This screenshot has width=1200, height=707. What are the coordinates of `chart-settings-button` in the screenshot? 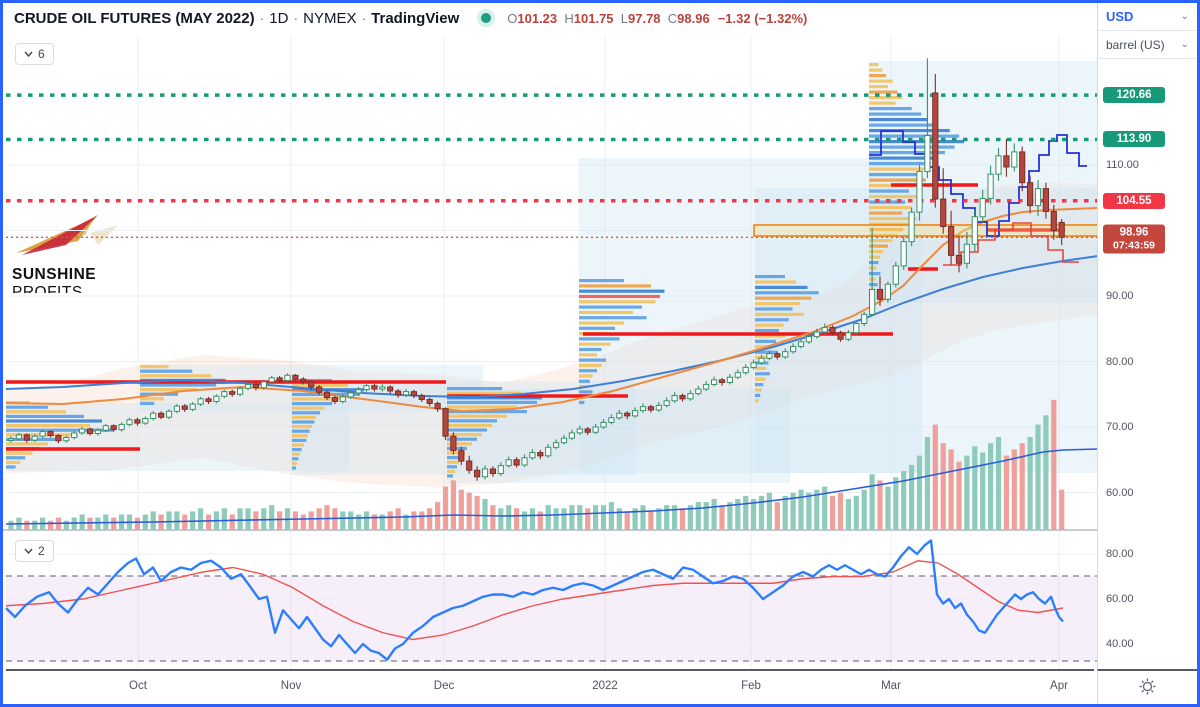 It's located at (1147, 685).